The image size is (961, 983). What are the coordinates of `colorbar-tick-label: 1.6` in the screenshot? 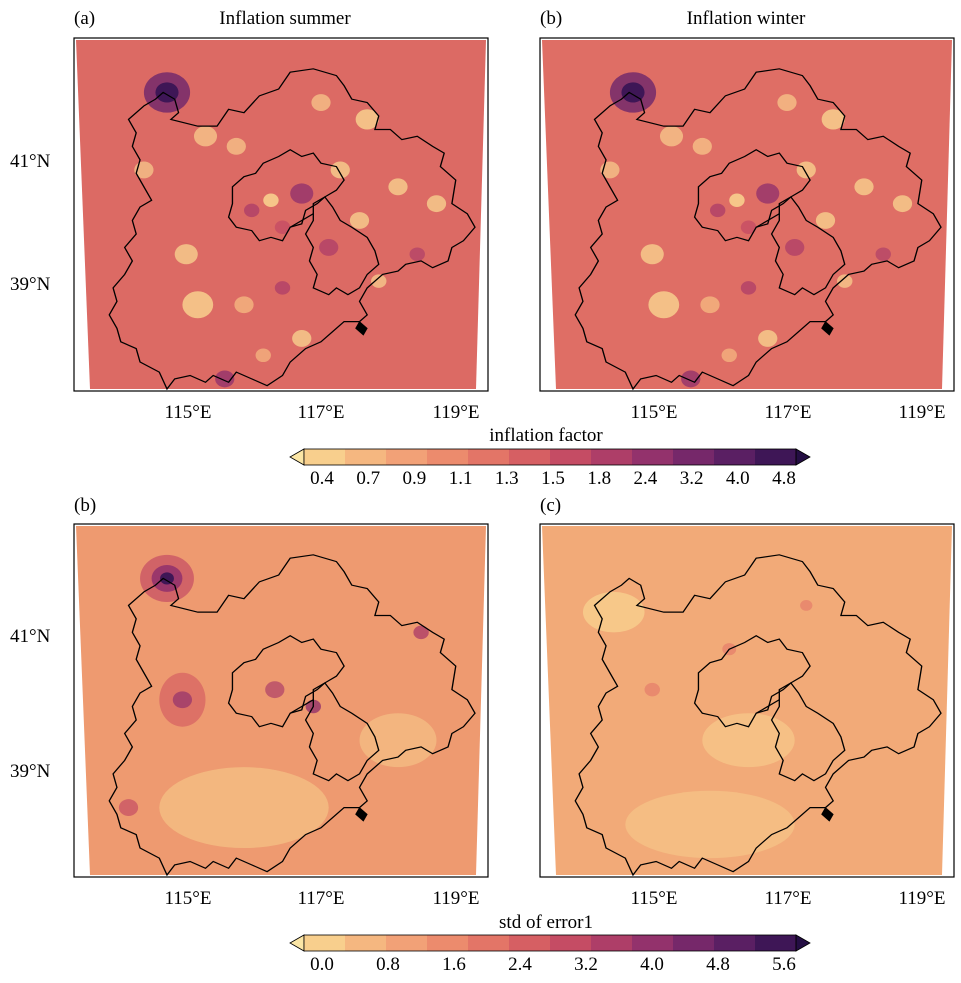 It's located at (454, 964).